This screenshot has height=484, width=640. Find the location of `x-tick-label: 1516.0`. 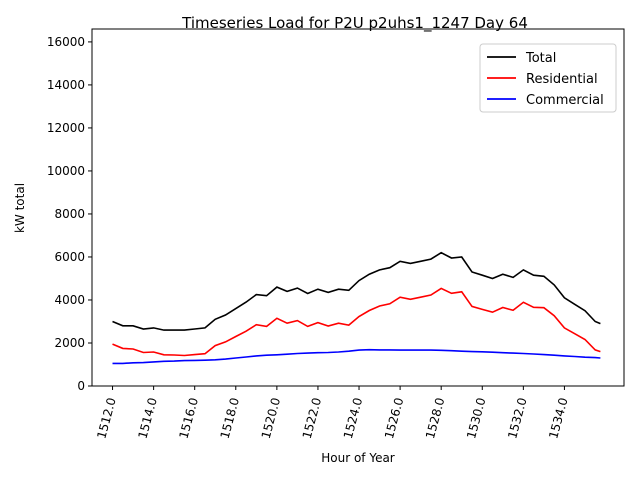

x-tick-label: 1516.0 is located at coordinates (189, 418).